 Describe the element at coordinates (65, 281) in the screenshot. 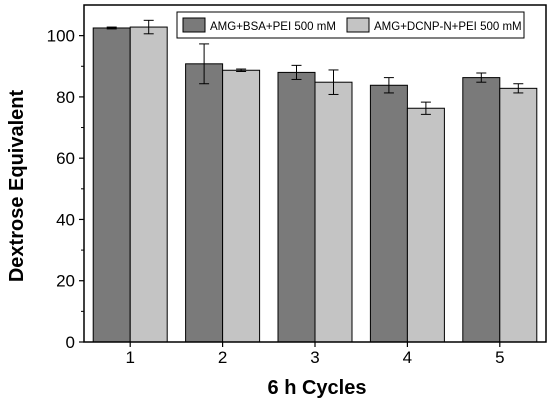

I see `y-tick-label: 20` at that location.